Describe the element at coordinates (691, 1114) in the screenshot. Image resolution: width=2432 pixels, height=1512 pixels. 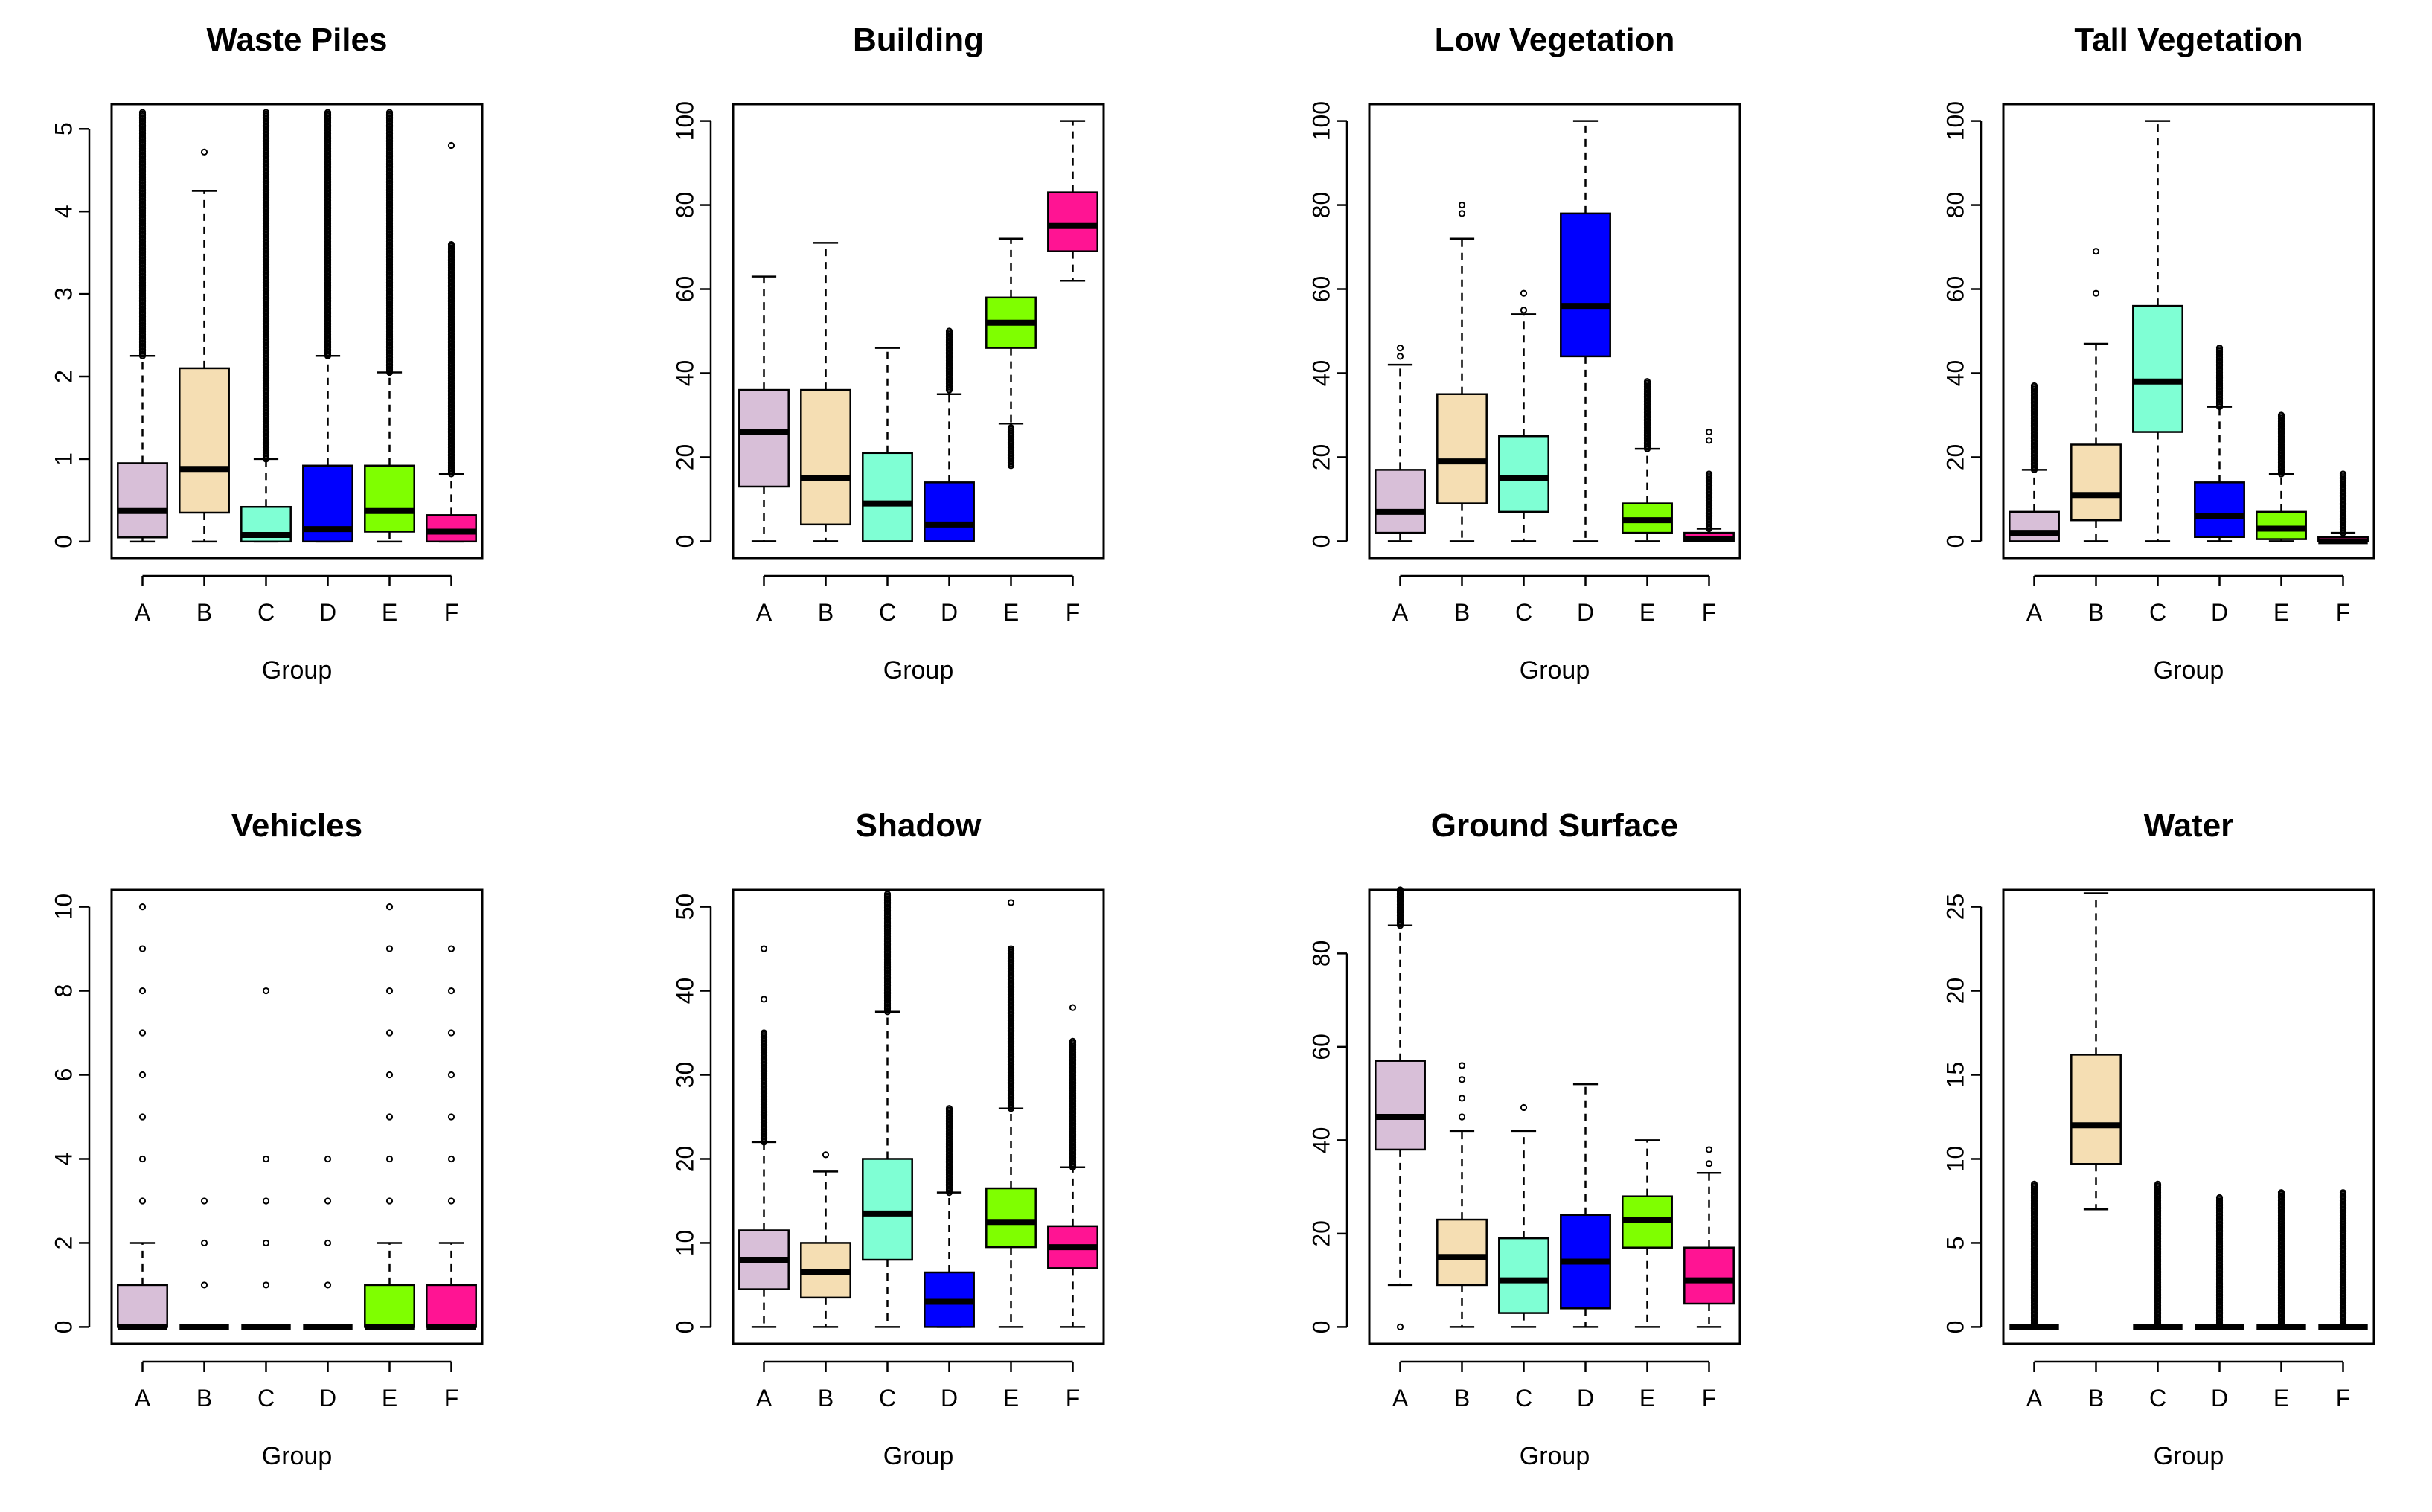
I see `y-axis: 0 10 20 30 40 50` at that location.